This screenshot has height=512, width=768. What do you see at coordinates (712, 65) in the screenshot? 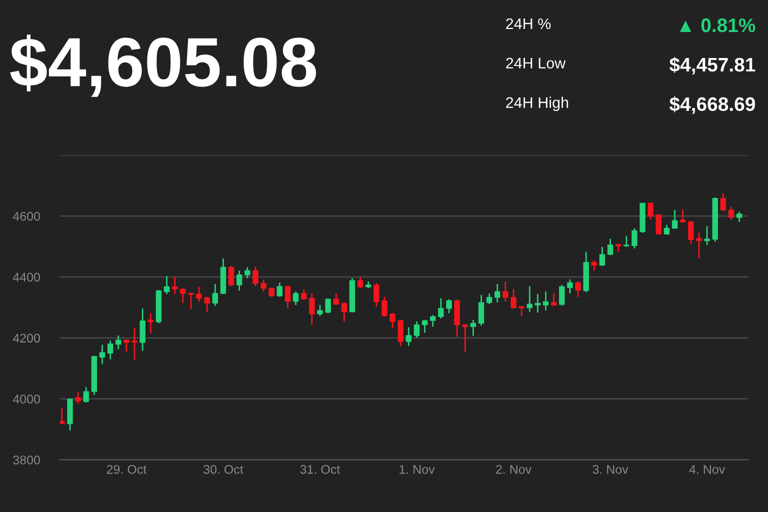
I see `text: $4,457.81` at bounding box center [712, 65].